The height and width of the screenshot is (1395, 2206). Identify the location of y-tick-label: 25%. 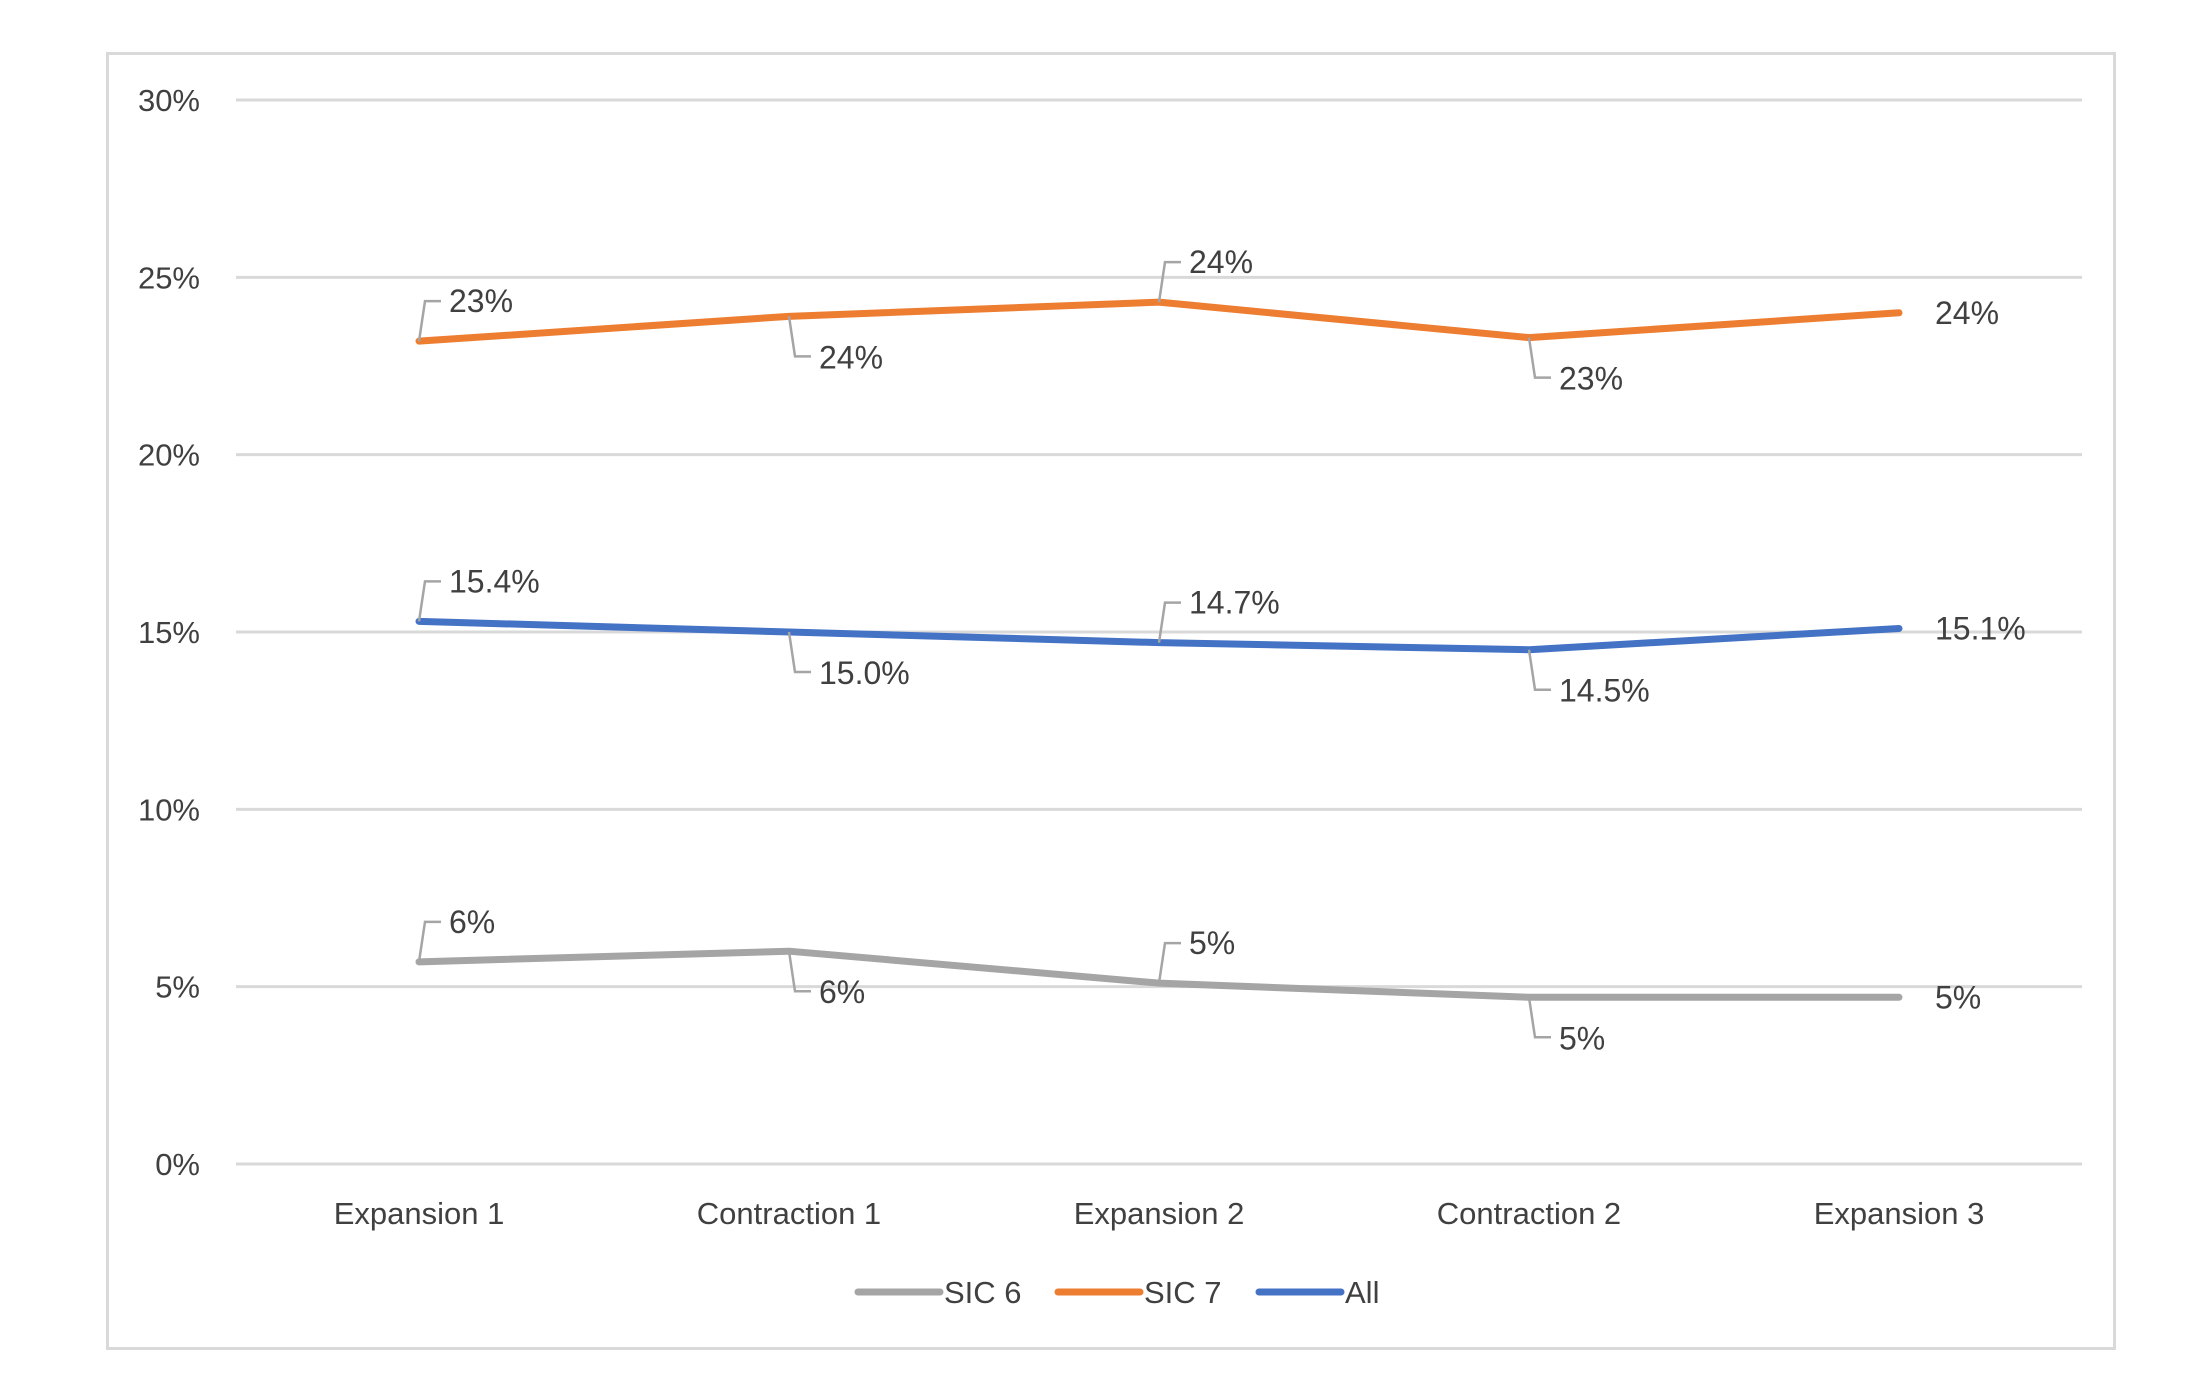
(169, 277).